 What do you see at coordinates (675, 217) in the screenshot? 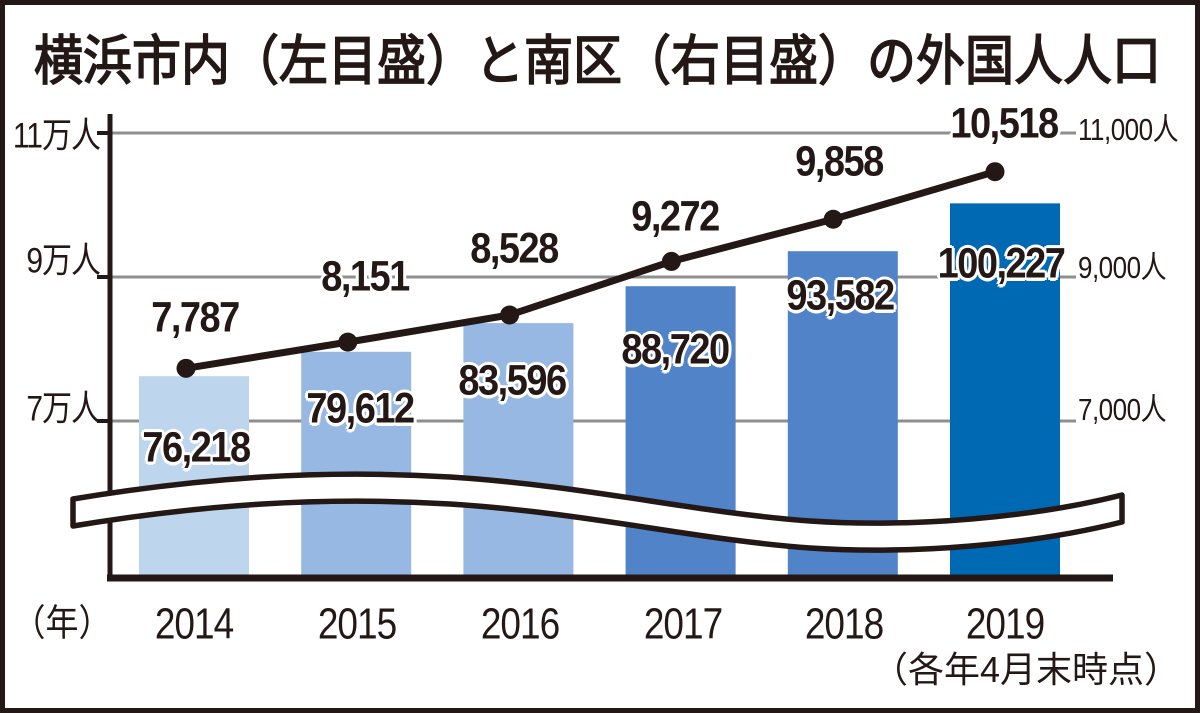
I see `line-value-label: 9,272` at bounding box center [675, 217].